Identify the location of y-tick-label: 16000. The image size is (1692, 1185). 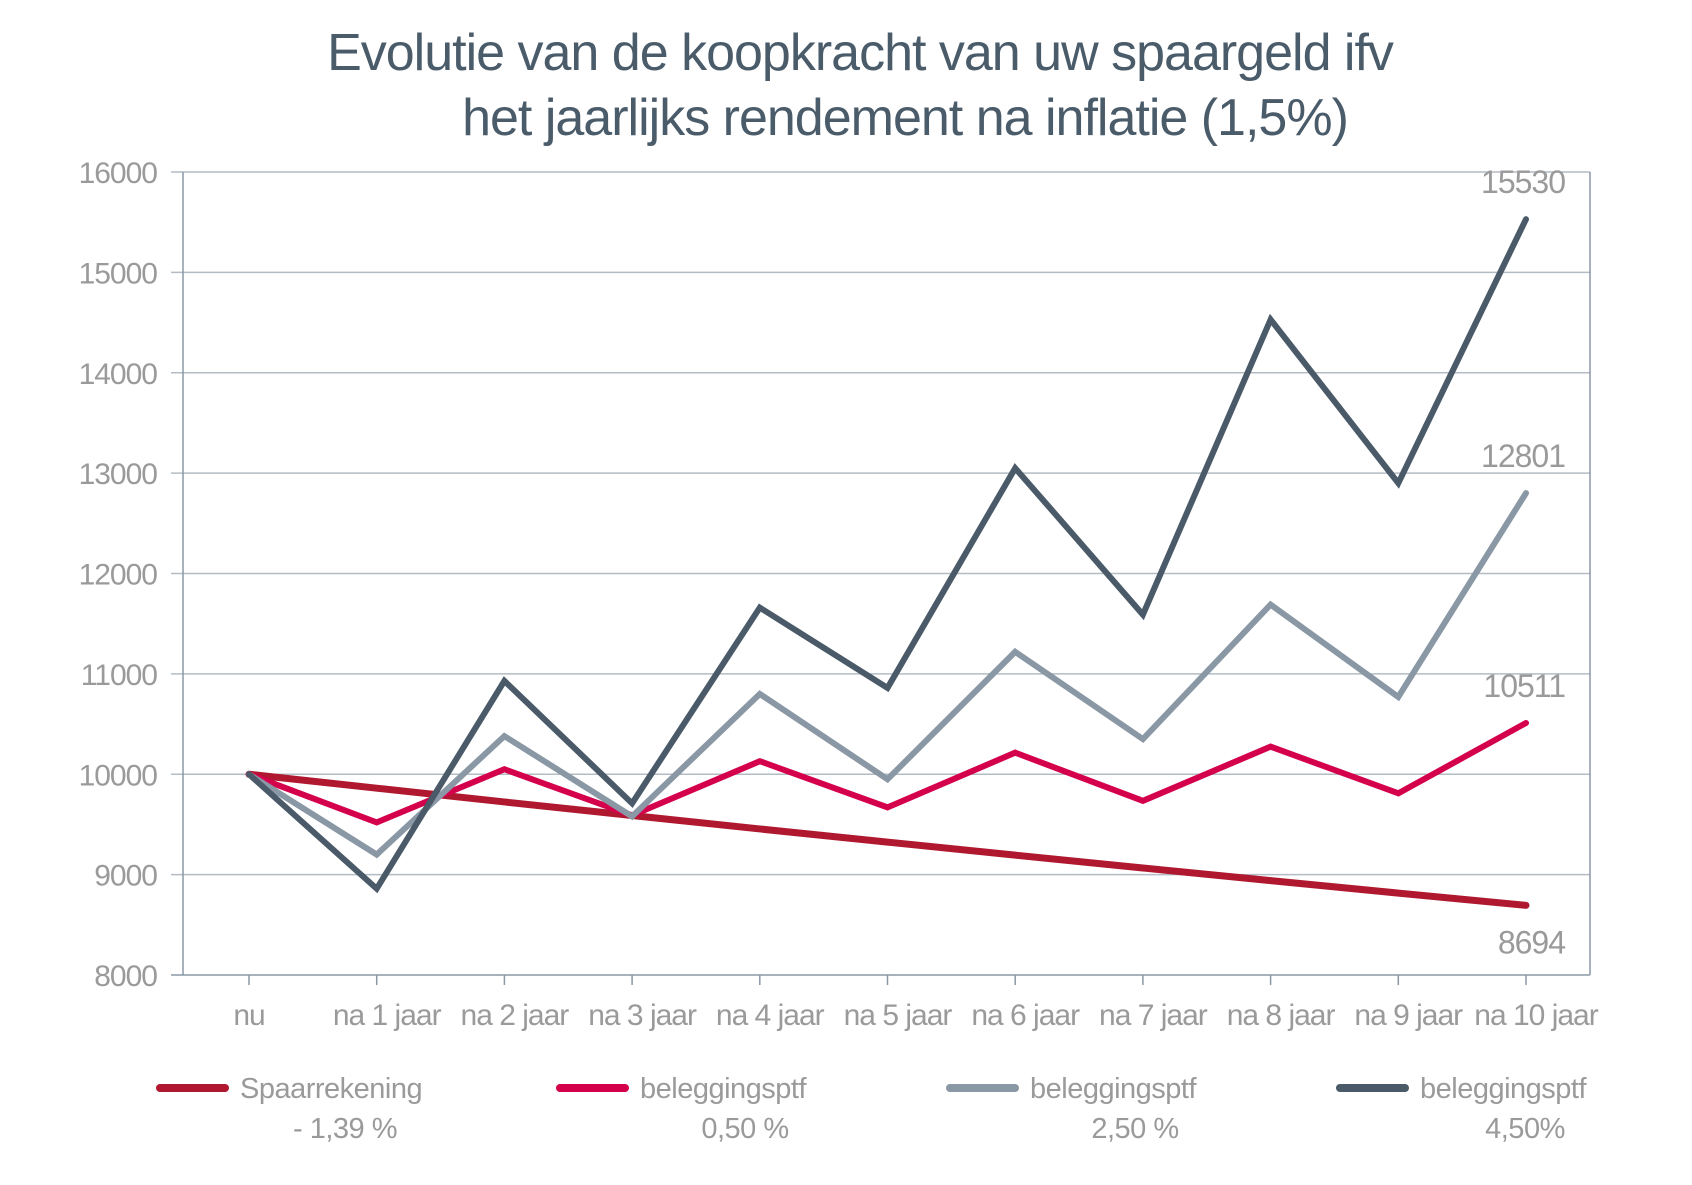
(118, 173).